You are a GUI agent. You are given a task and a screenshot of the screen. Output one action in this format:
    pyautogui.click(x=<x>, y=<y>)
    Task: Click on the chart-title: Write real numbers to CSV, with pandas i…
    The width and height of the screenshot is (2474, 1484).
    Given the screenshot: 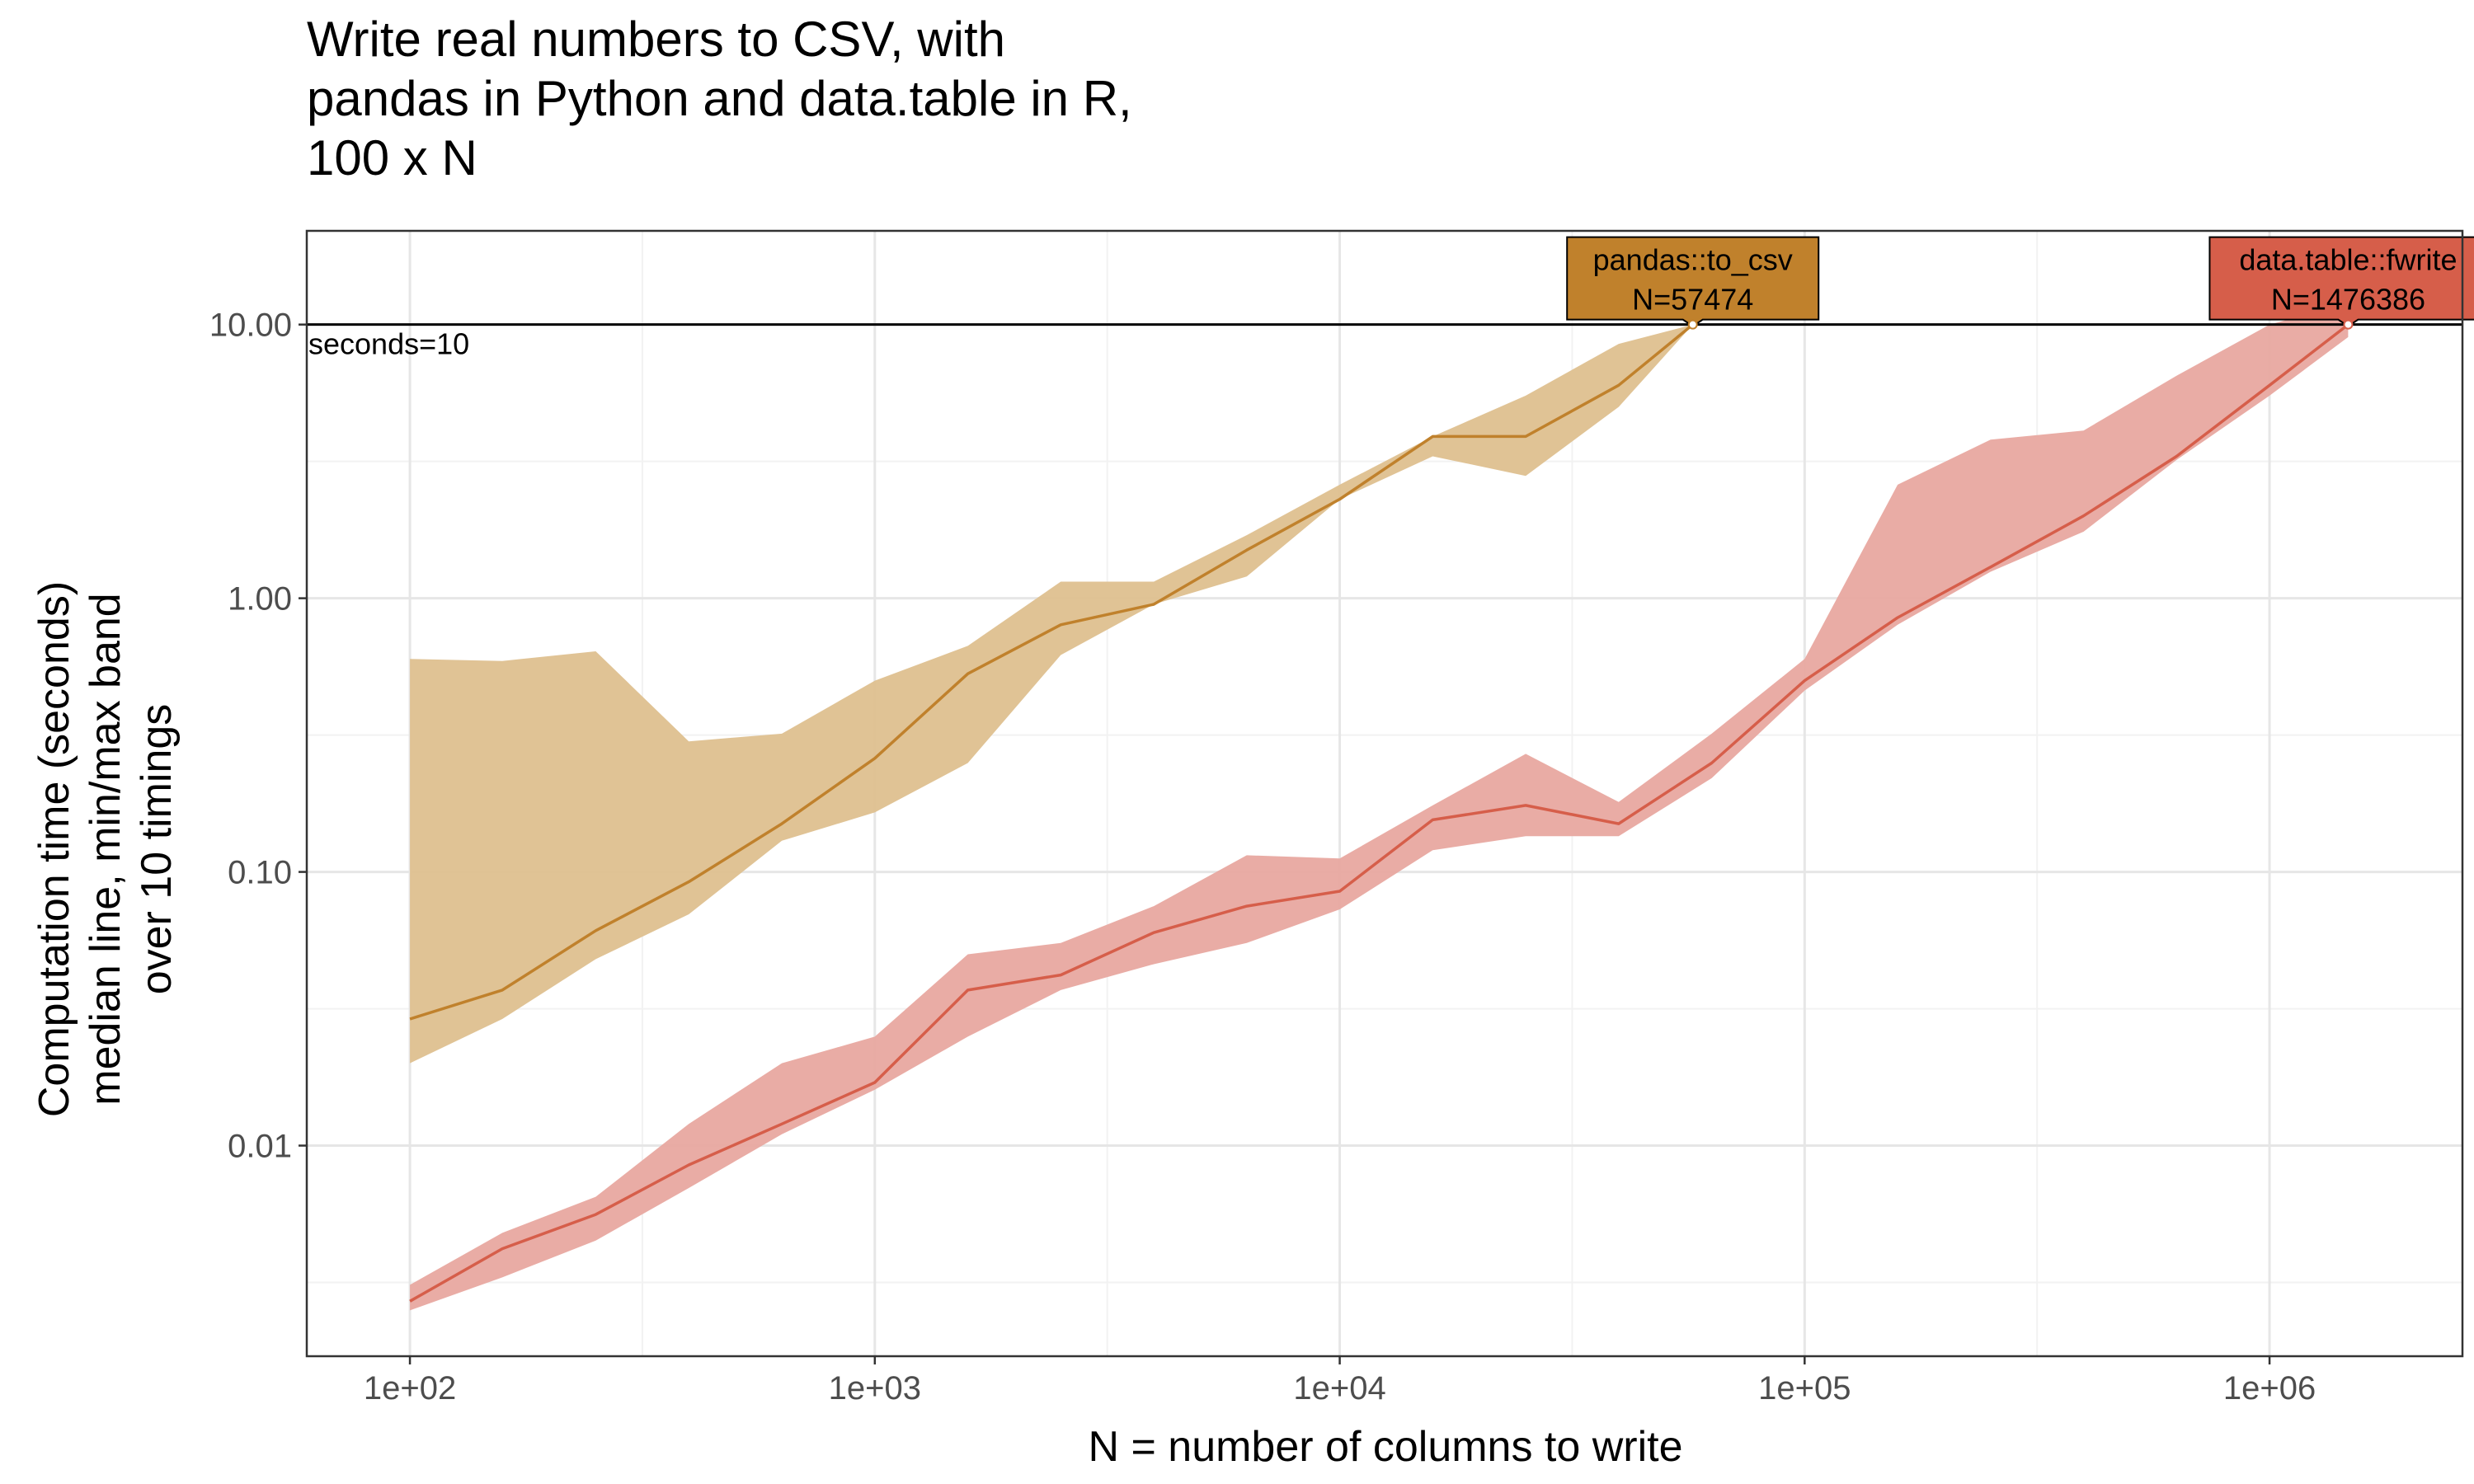 What is the action you would take?
    pyautogui.click(x=719, y=99)
    